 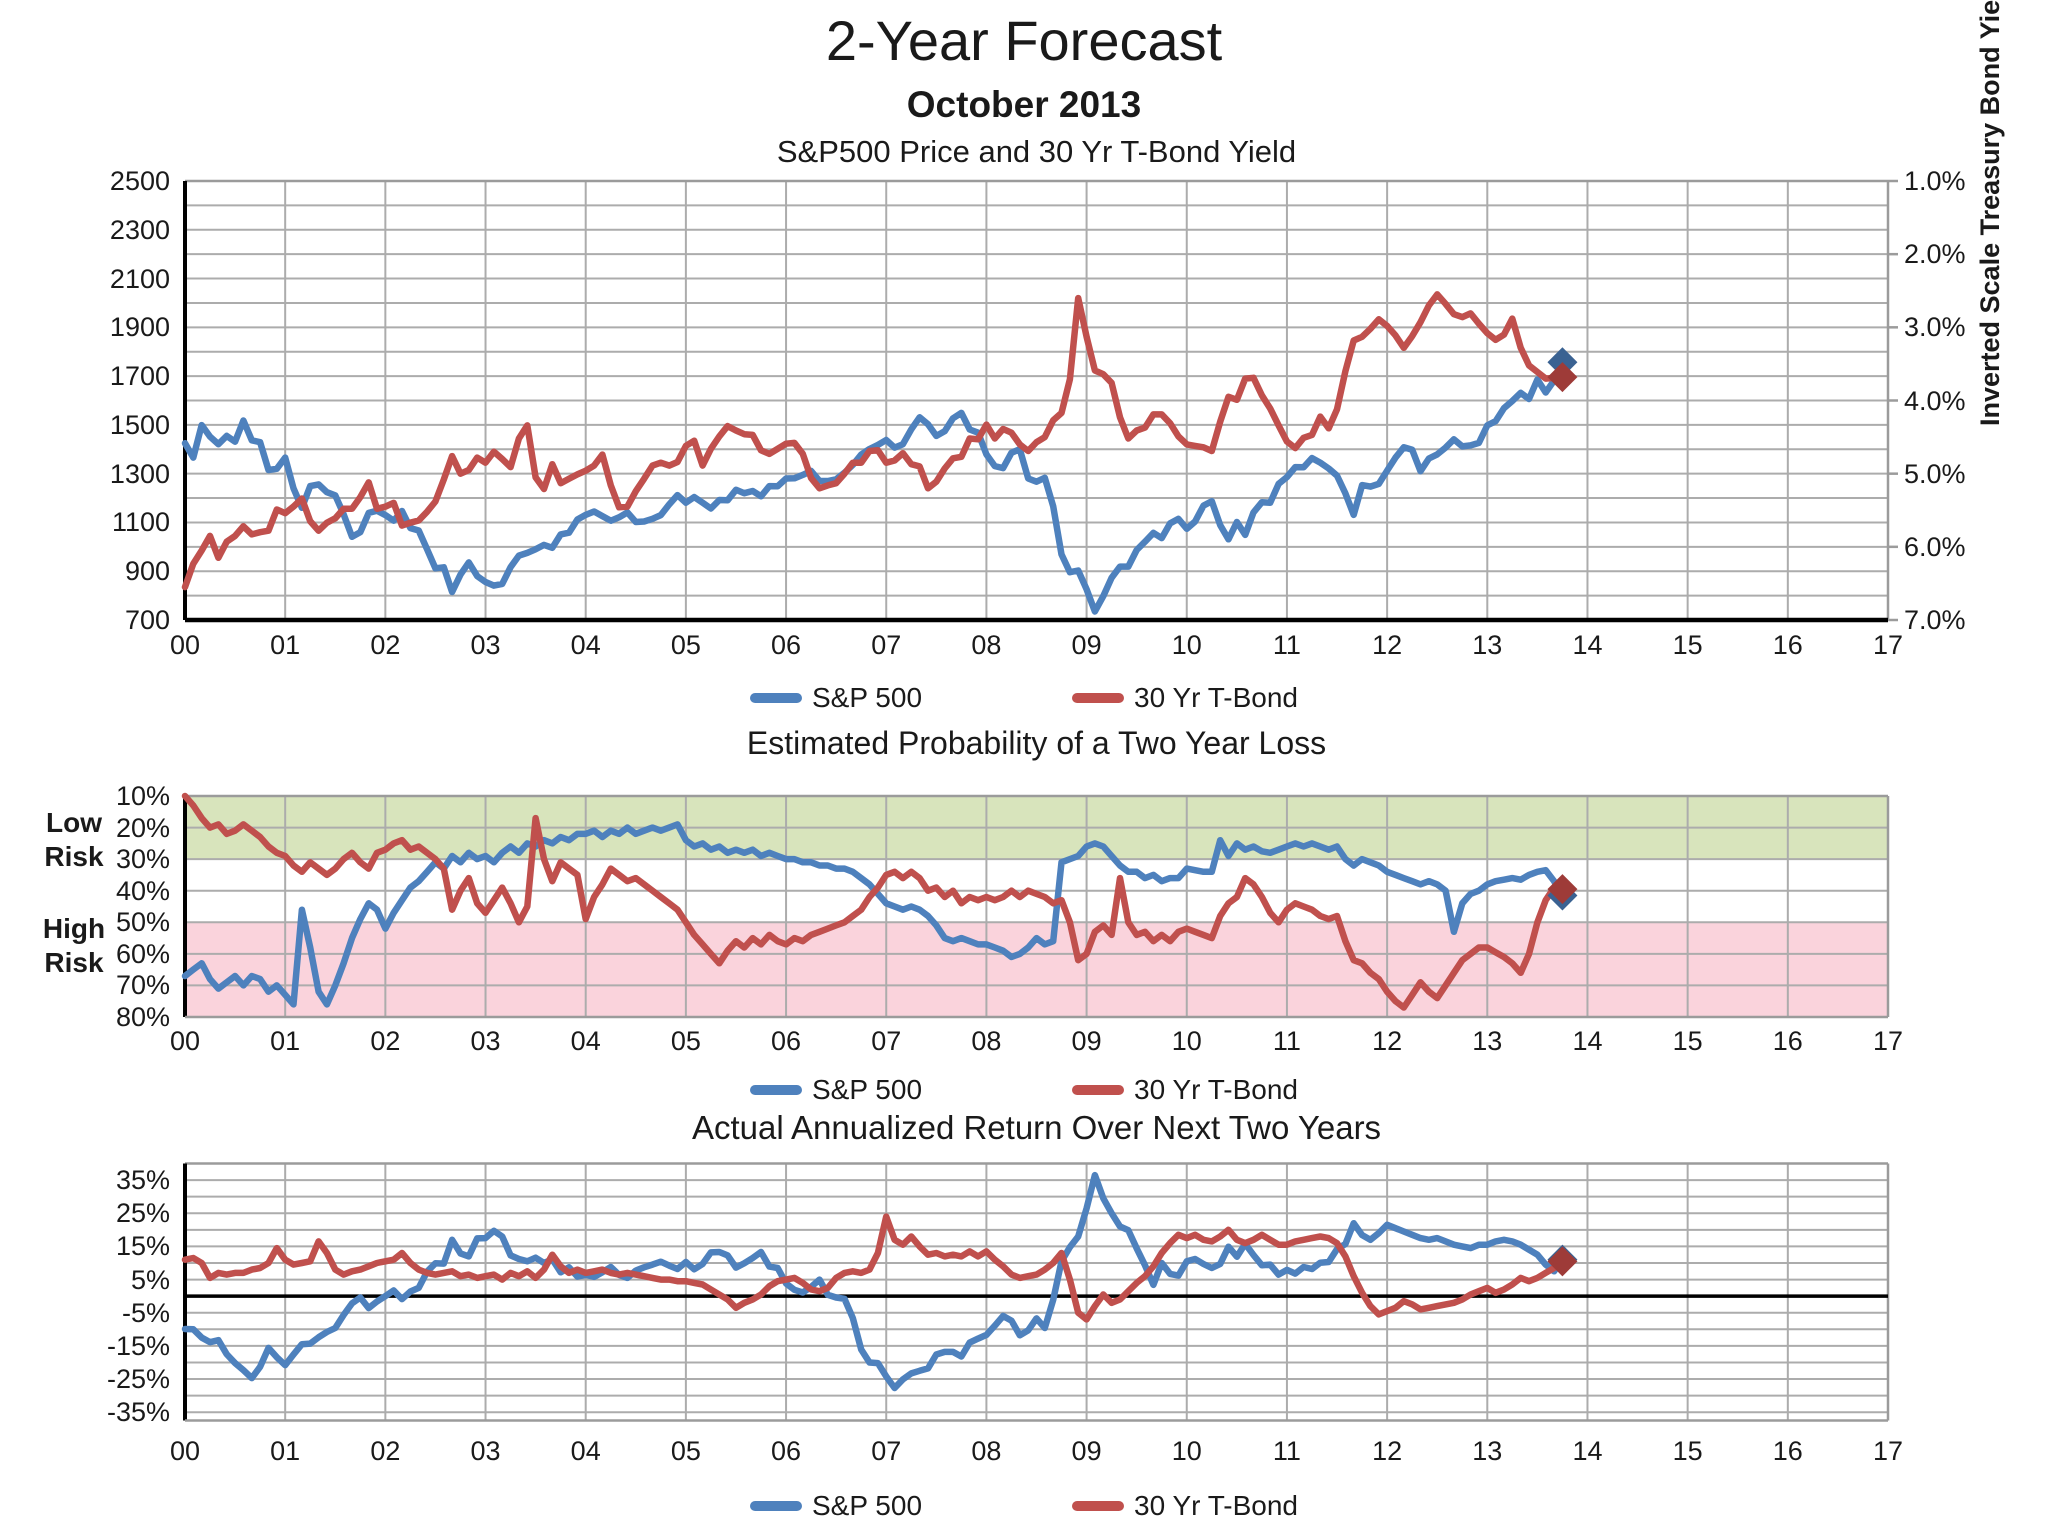 I want to click on y-tick-label: -25%, so click(x=138, y=1379).